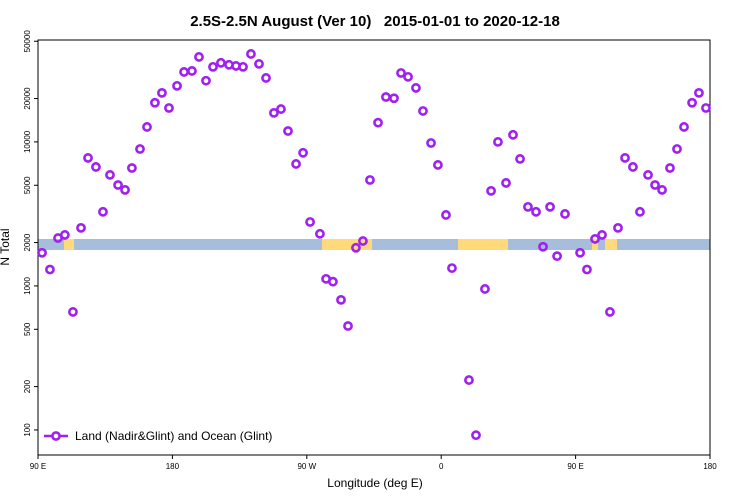  Describe the element at coordinates (306, 466) in the screenshot. I see `x-tick-label: 90 W` at that location.